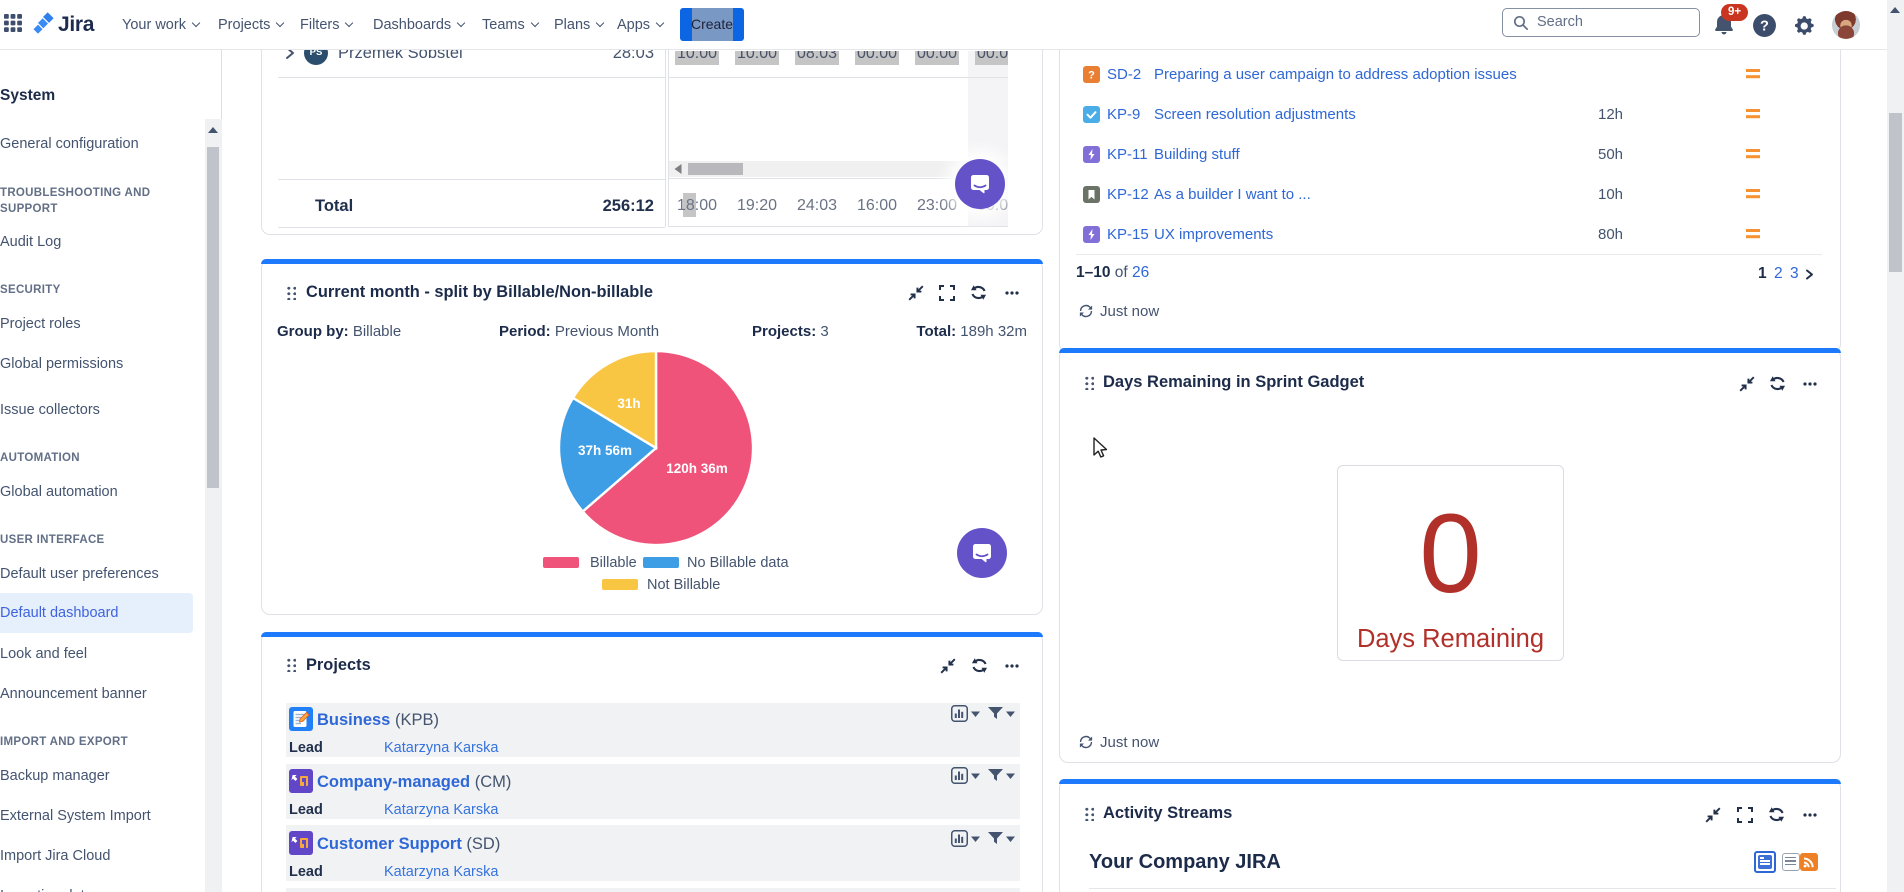 The width and height of the screenshot is (1904, 892). Describe the element at coordinates (628, 403) in the screenshot. I see `svg-text: 31h` at that location.